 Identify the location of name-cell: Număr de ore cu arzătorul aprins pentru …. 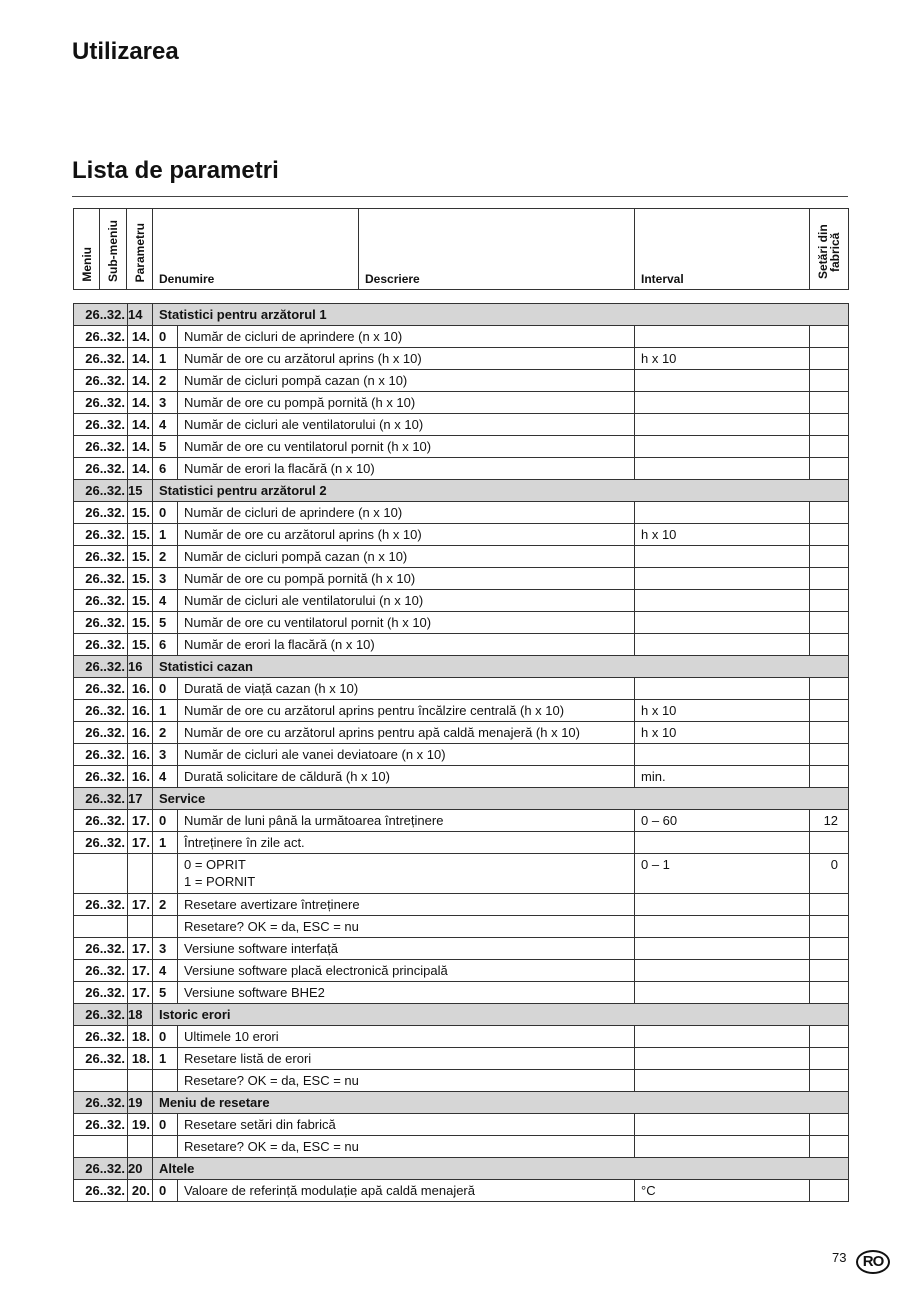
(406, 732).